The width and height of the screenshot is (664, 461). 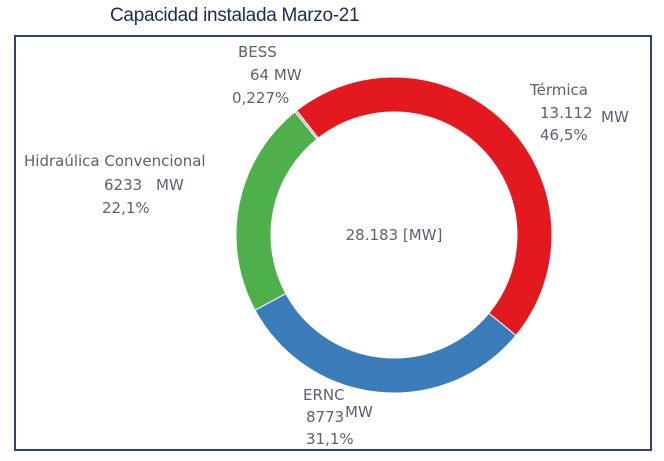 I want to click on slice-ernc, so click(x=385, y=343).